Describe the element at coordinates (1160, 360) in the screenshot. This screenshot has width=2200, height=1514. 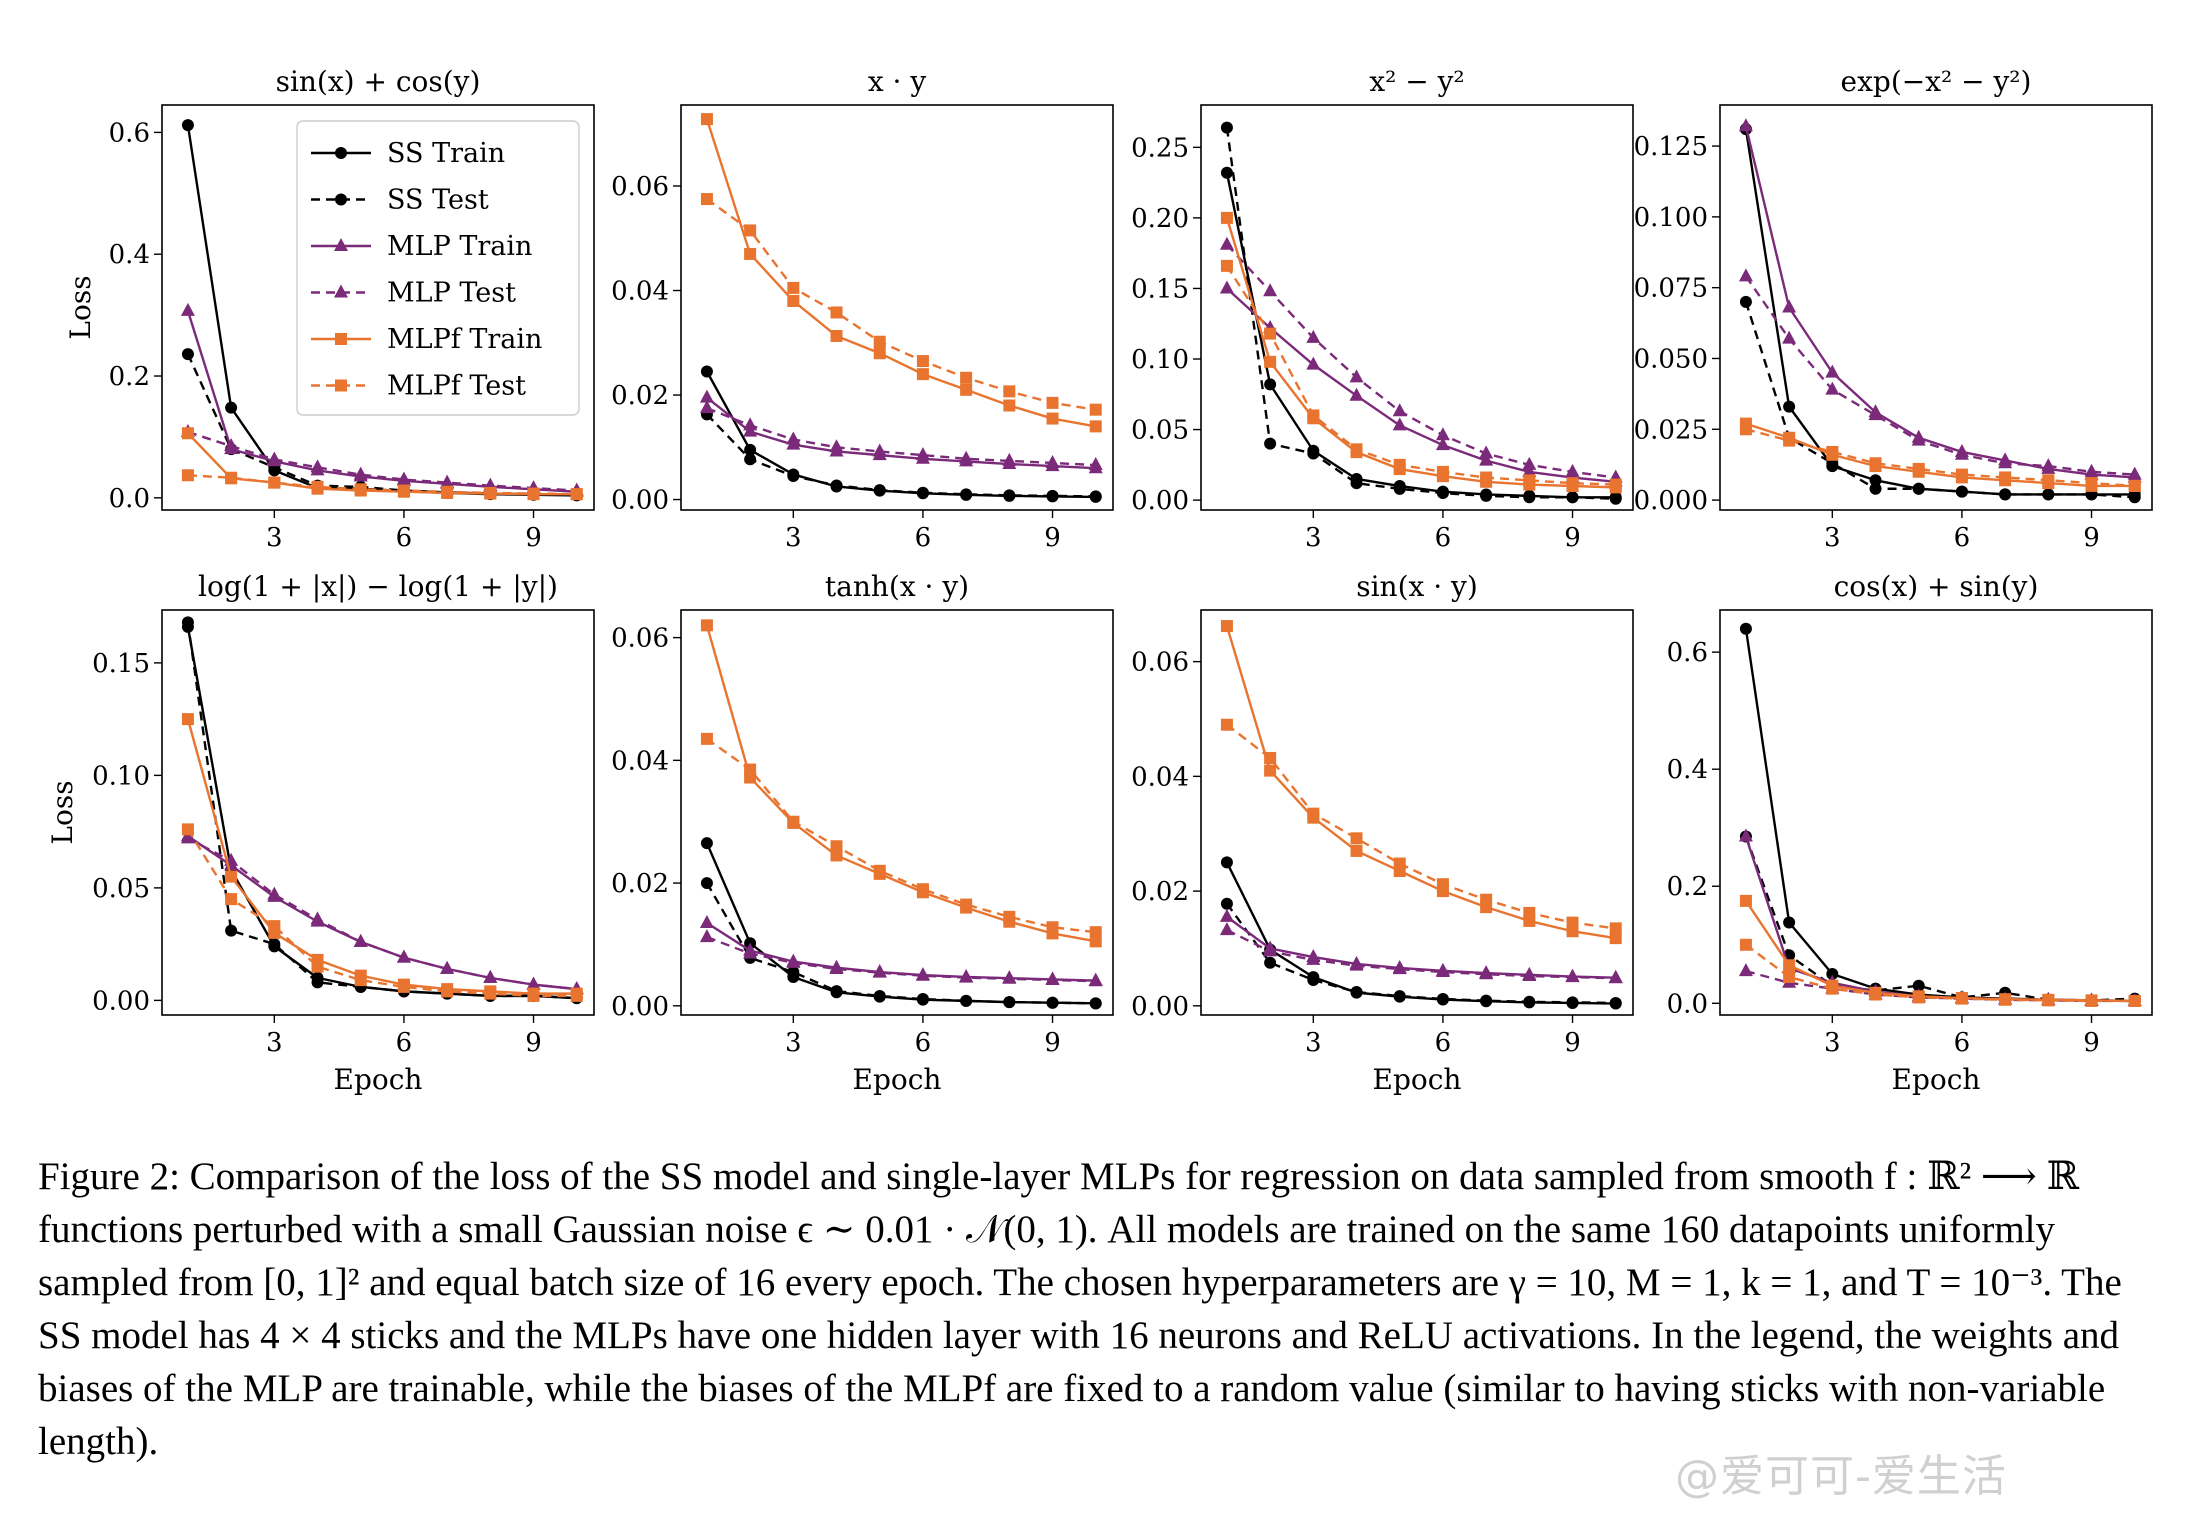
I see `y-tick-label: 0.10` at that location.